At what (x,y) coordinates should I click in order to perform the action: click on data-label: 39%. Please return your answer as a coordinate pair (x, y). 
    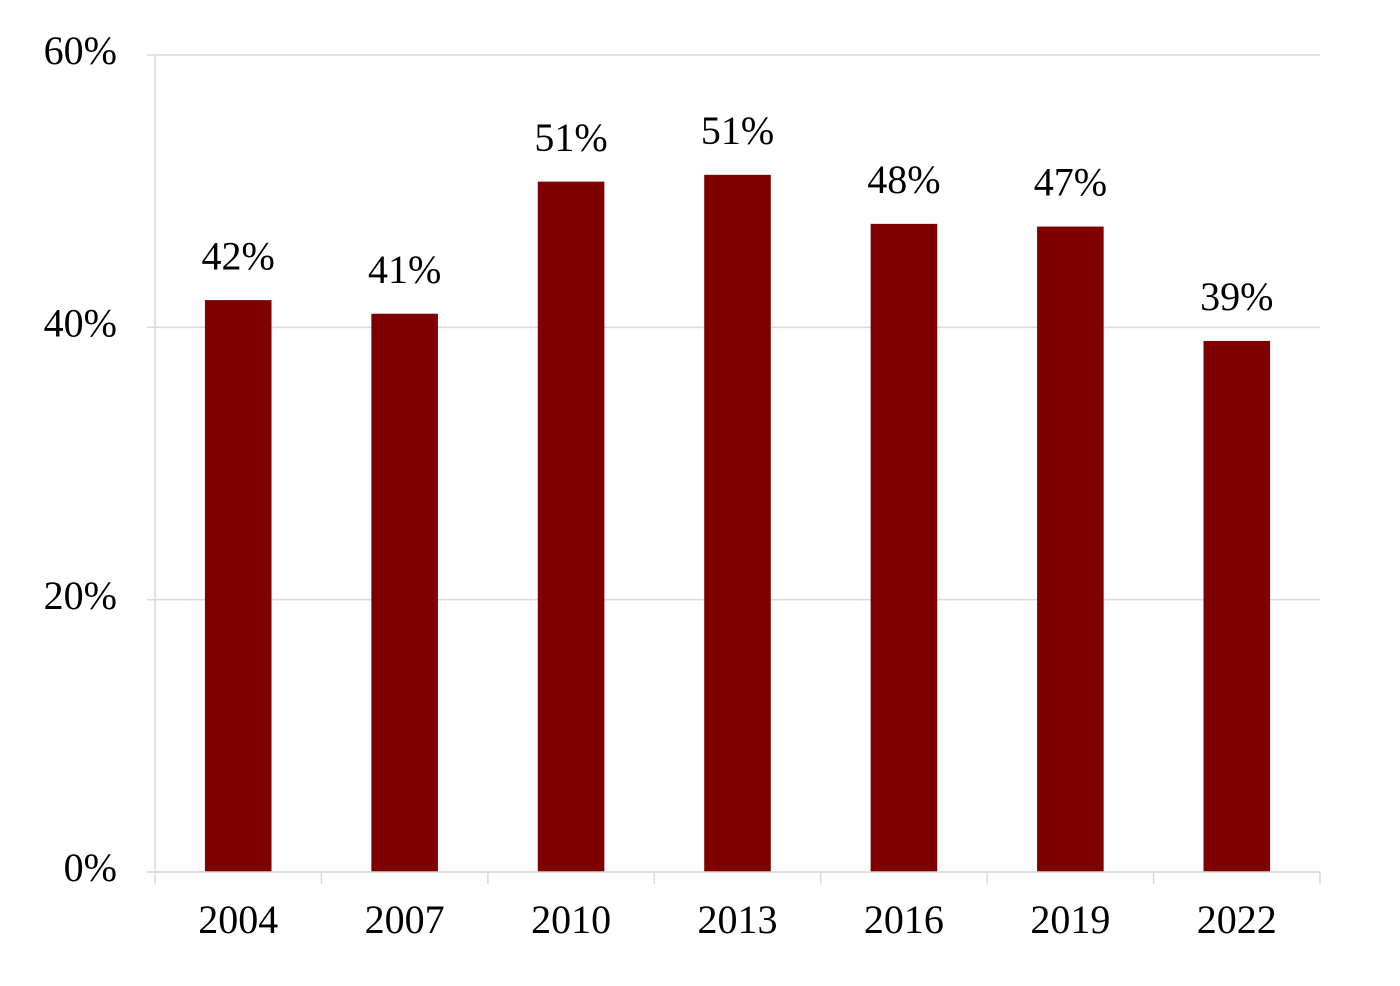
    Looking at the image, I should click on (1236, 296).